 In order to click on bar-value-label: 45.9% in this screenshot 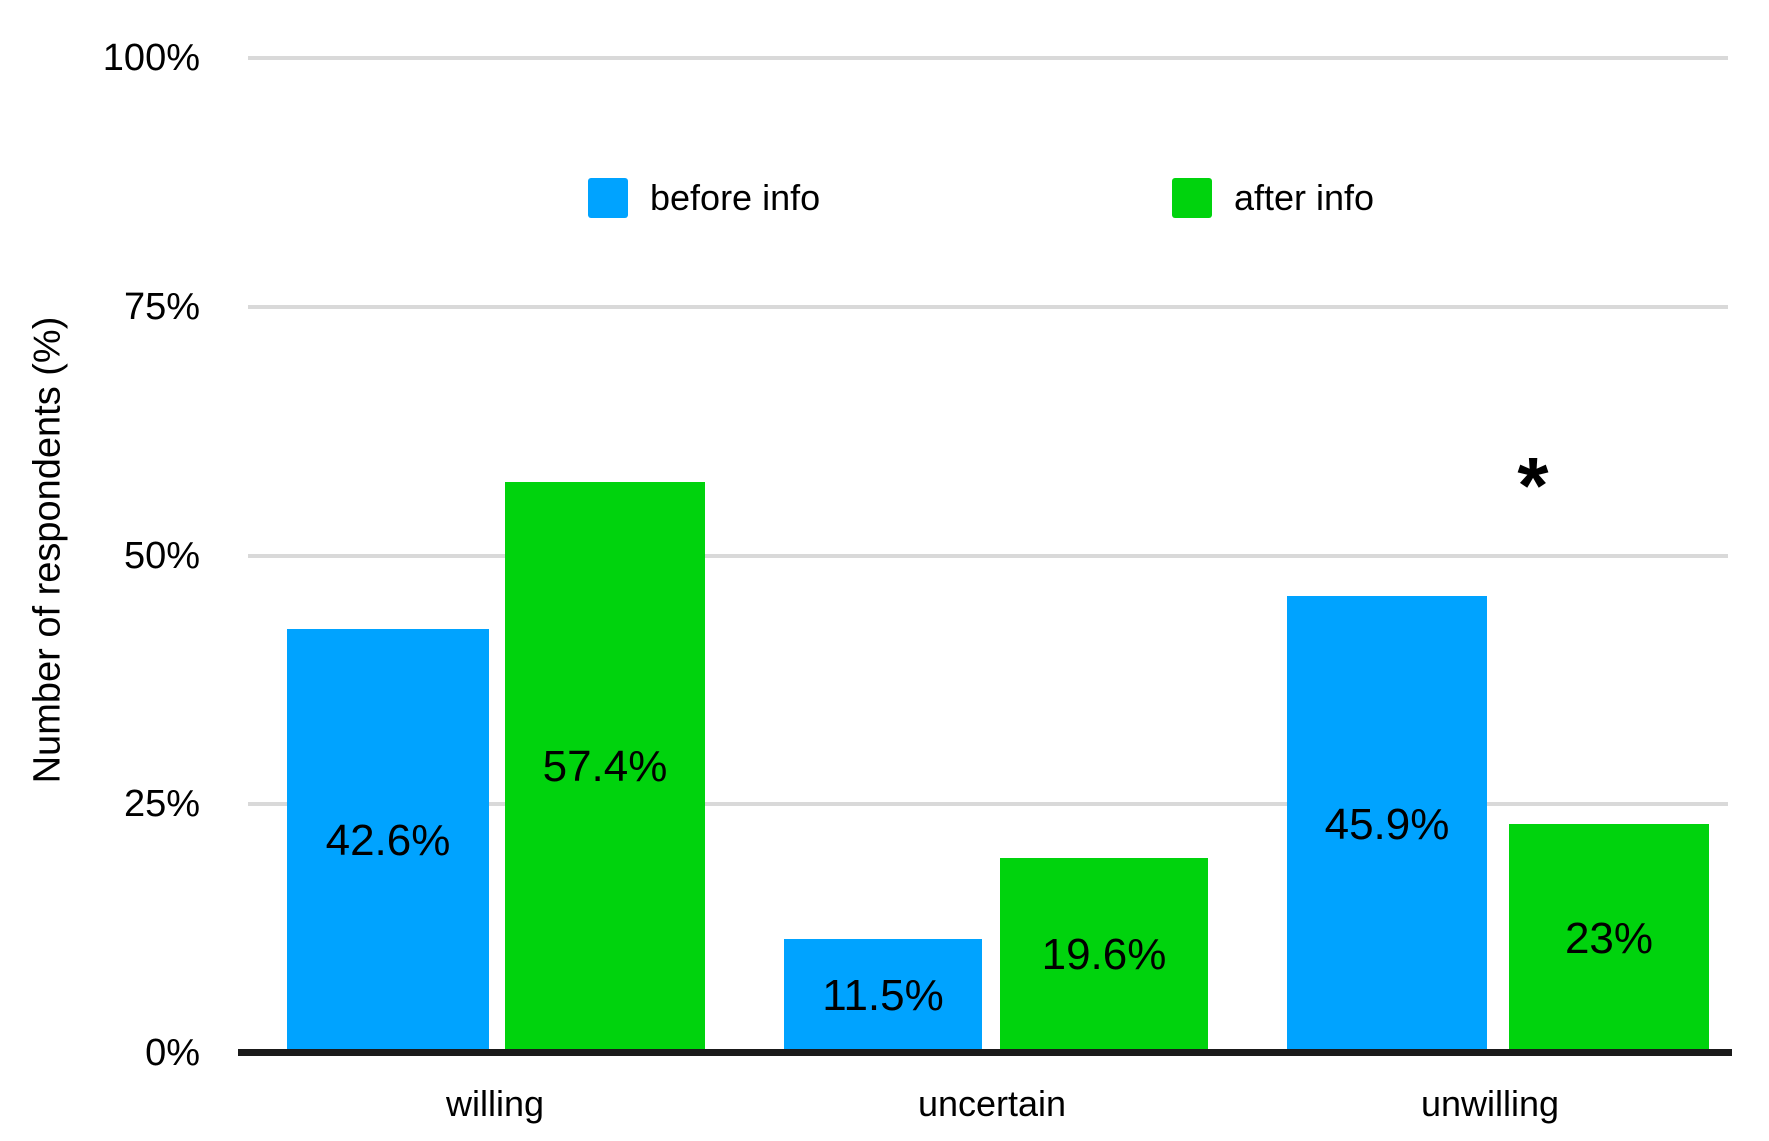, I will do `click(1387, 824)`.